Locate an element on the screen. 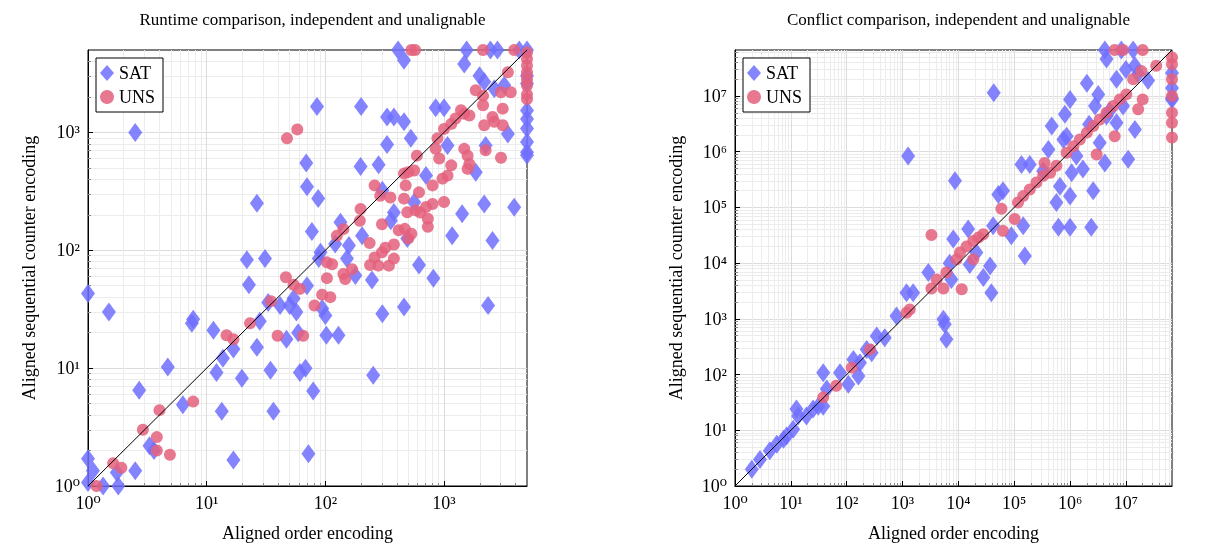  x-tick-label: 10⁴ is located at coordinates (958, 503).